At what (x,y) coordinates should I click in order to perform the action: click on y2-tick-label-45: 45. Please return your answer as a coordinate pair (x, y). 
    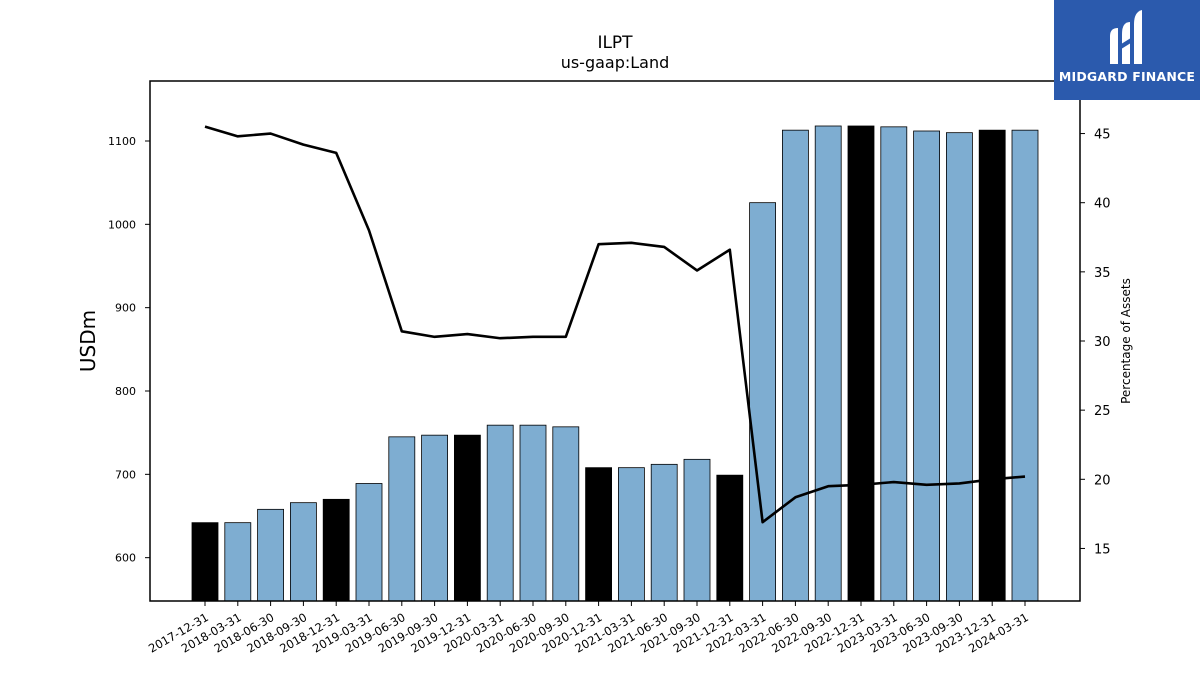
    Looking at the image, I should click on (1102, 135).